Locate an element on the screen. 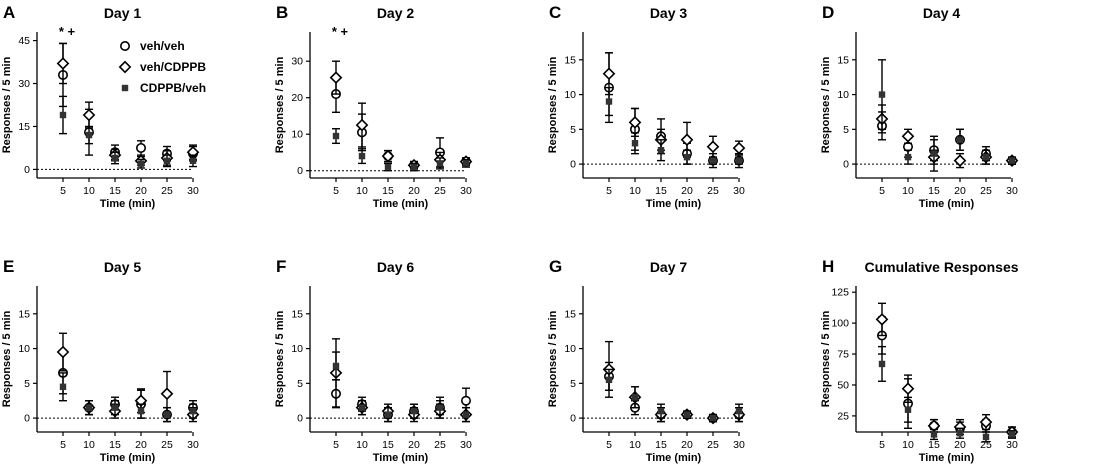  y-tick-label: 75 is located at coordinates (843, 355).